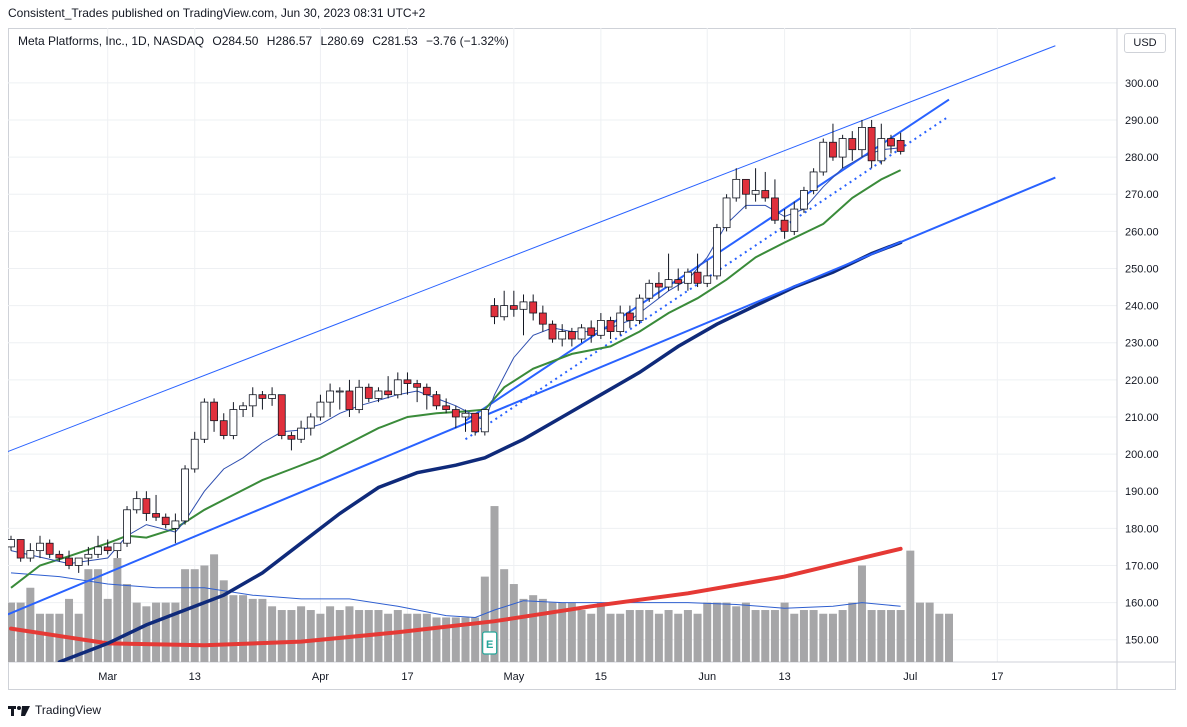 This screenshot has width=1187, height=727. I want to click on x-tick-label: 17, so click(407, 677).